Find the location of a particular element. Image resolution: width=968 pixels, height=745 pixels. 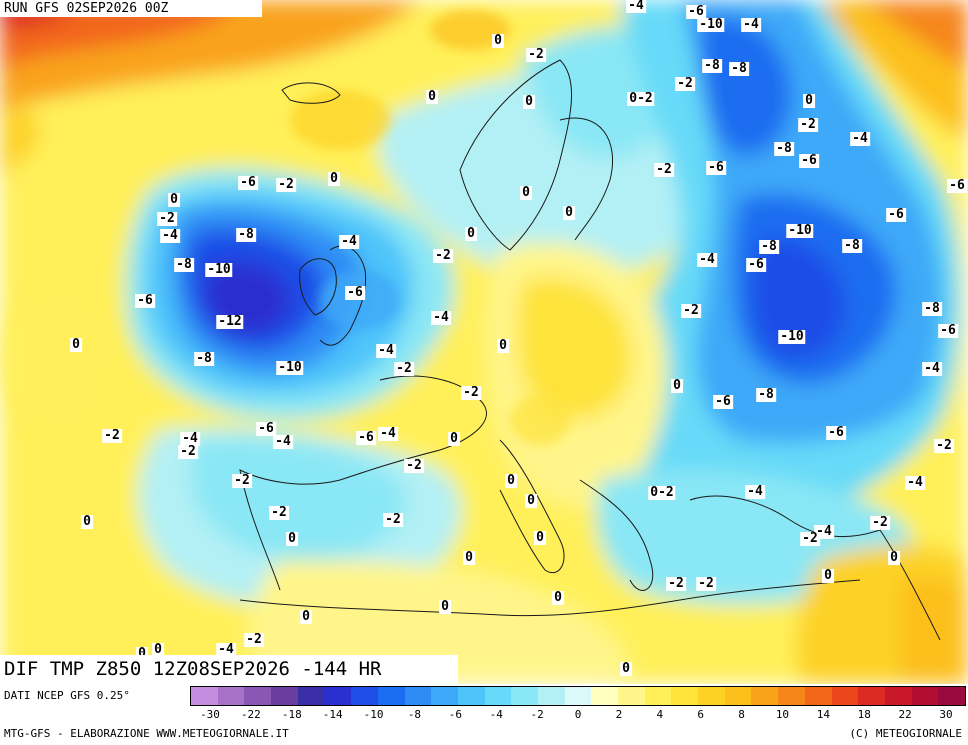

scale-tick-label: 8 is located at coordinates (741, 714).